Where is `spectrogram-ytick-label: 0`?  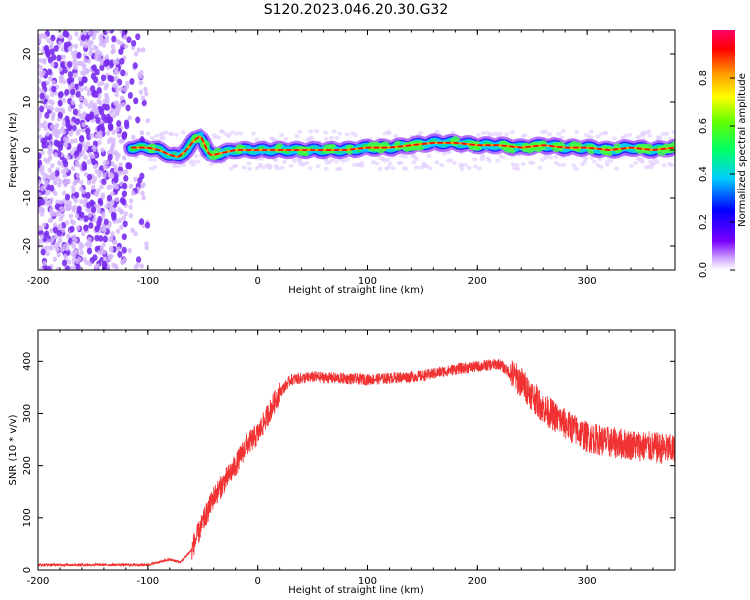
spectrogram-ytick-label: 0 is located at coordinates (27, 150).